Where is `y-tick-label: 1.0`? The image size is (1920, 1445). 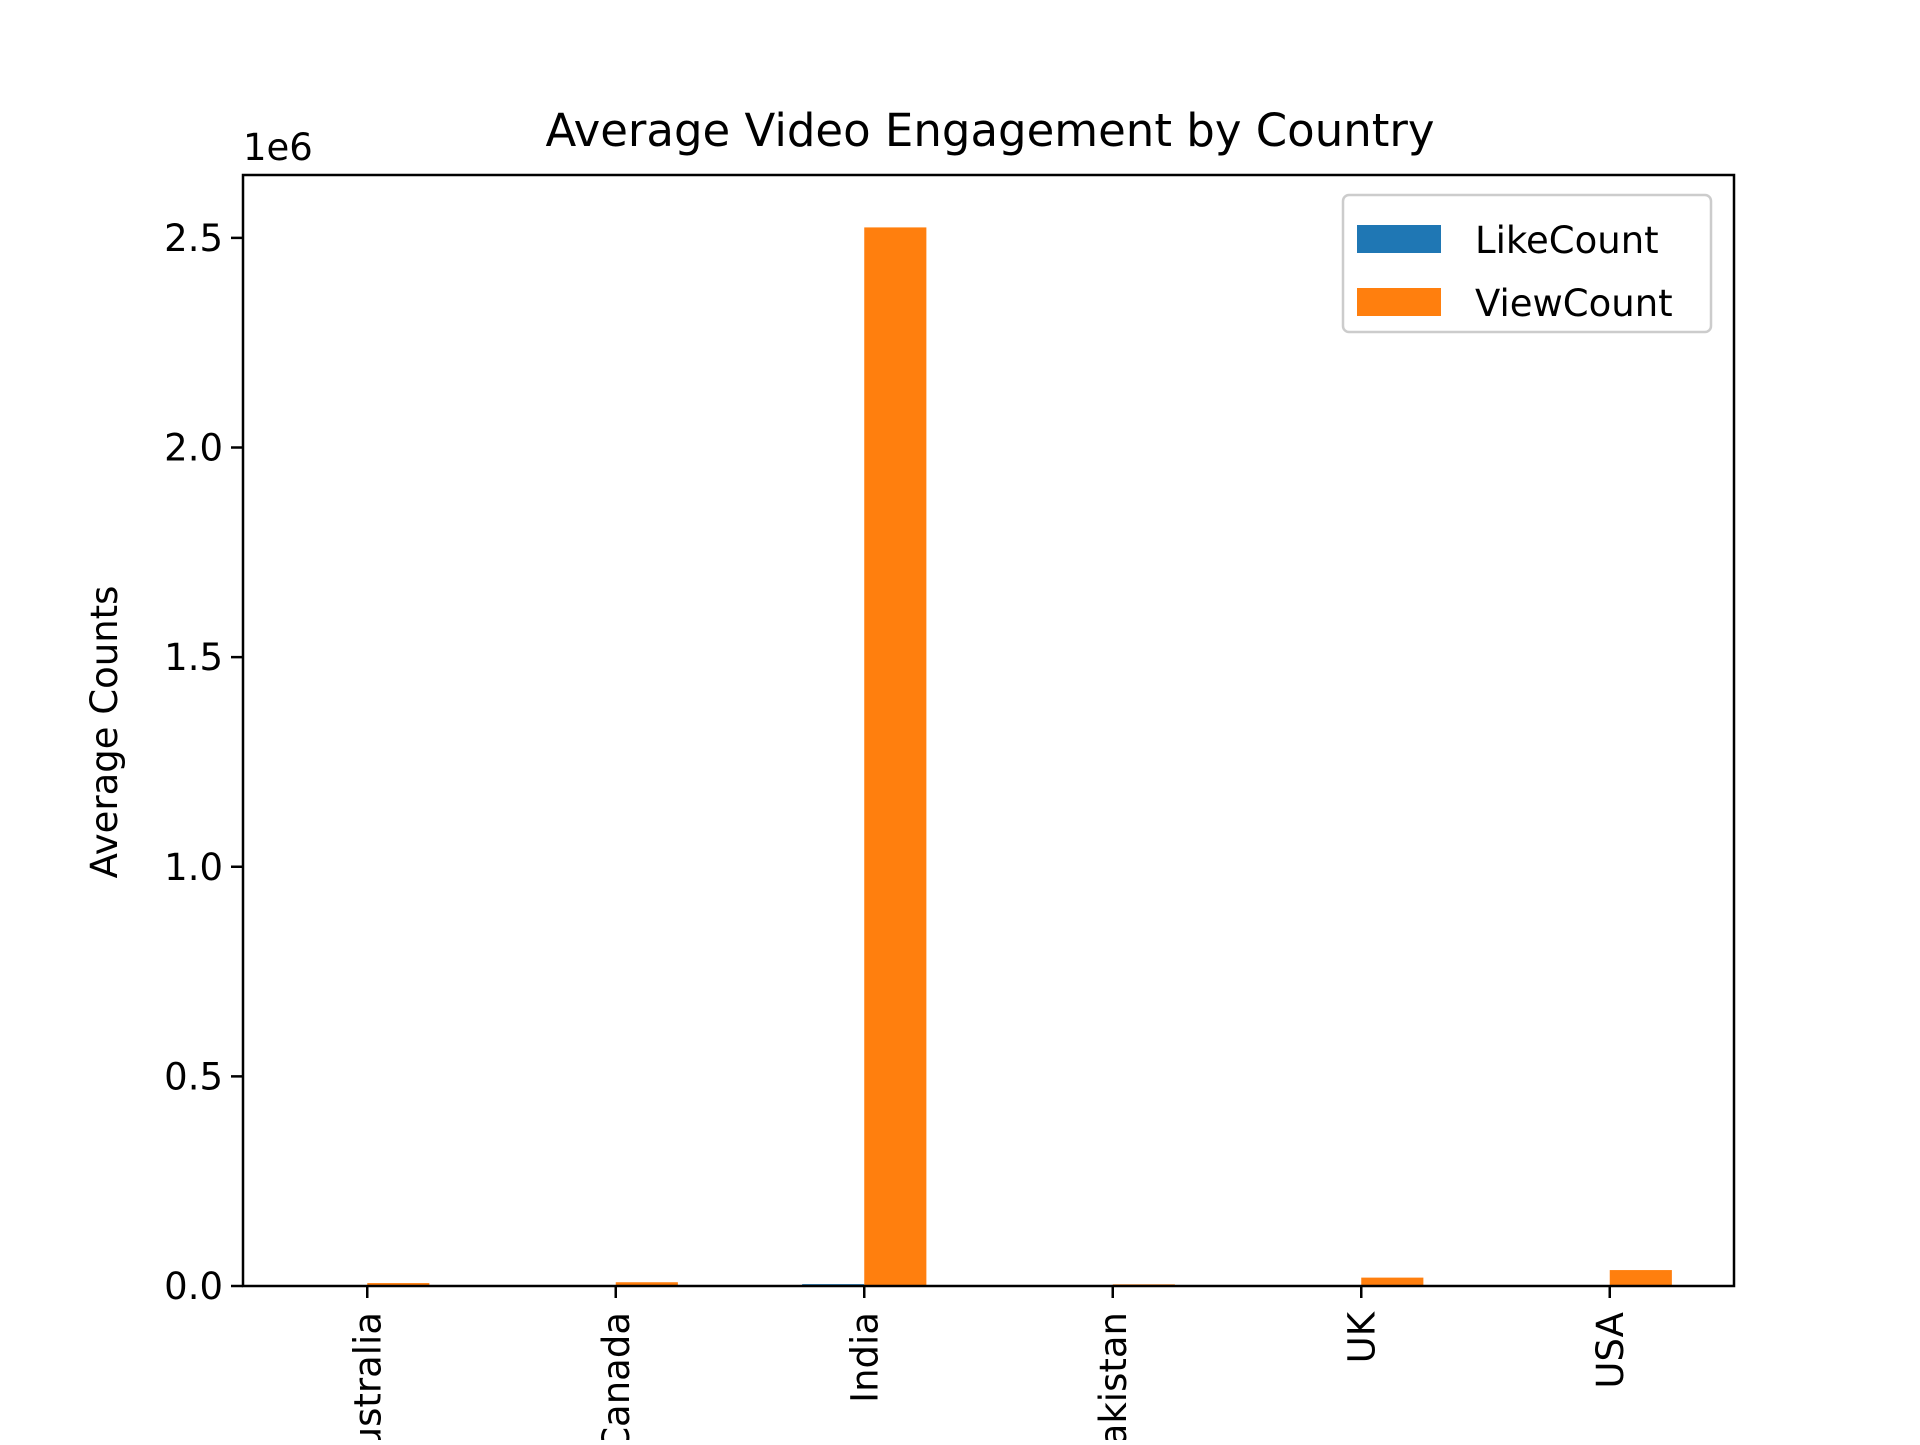 y-tick-label: 1.0 is located at coordinates (193, 867).